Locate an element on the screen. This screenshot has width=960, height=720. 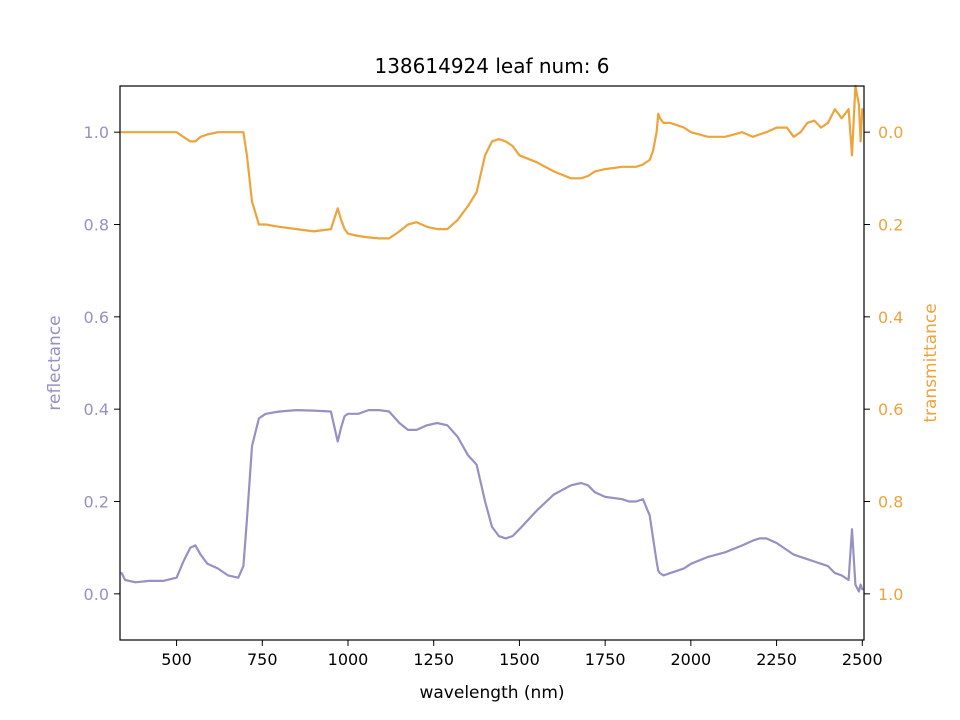
x-tick-label: 1250 is located at coordinates (433, 659).